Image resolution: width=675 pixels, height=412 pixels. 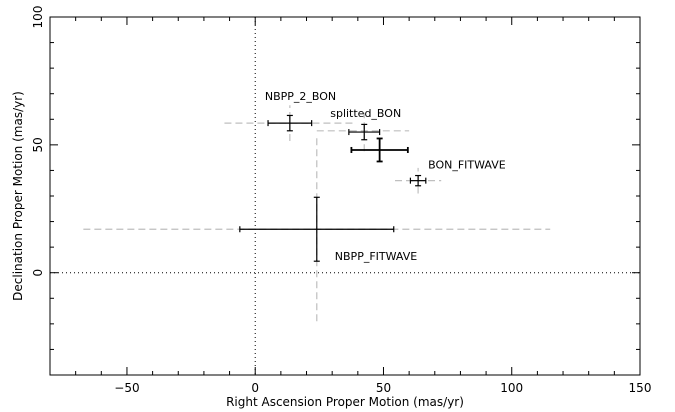 What do you see at coordinates (640, 388) in the screenshot?
I see `x-tick-label: 150` at bounding box center [640, 388].